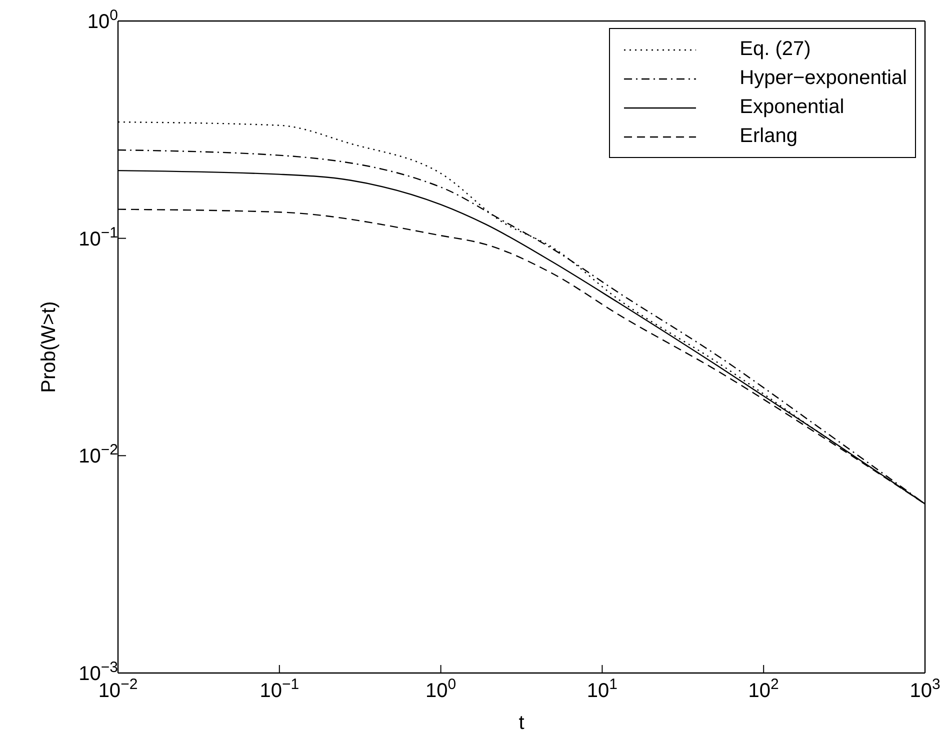 The width and height of the screenshot is (948, 751). Describe the element at coordinates (823, 78) in the screenshot. I see `legend-label: Hyper−exponential` at that location.